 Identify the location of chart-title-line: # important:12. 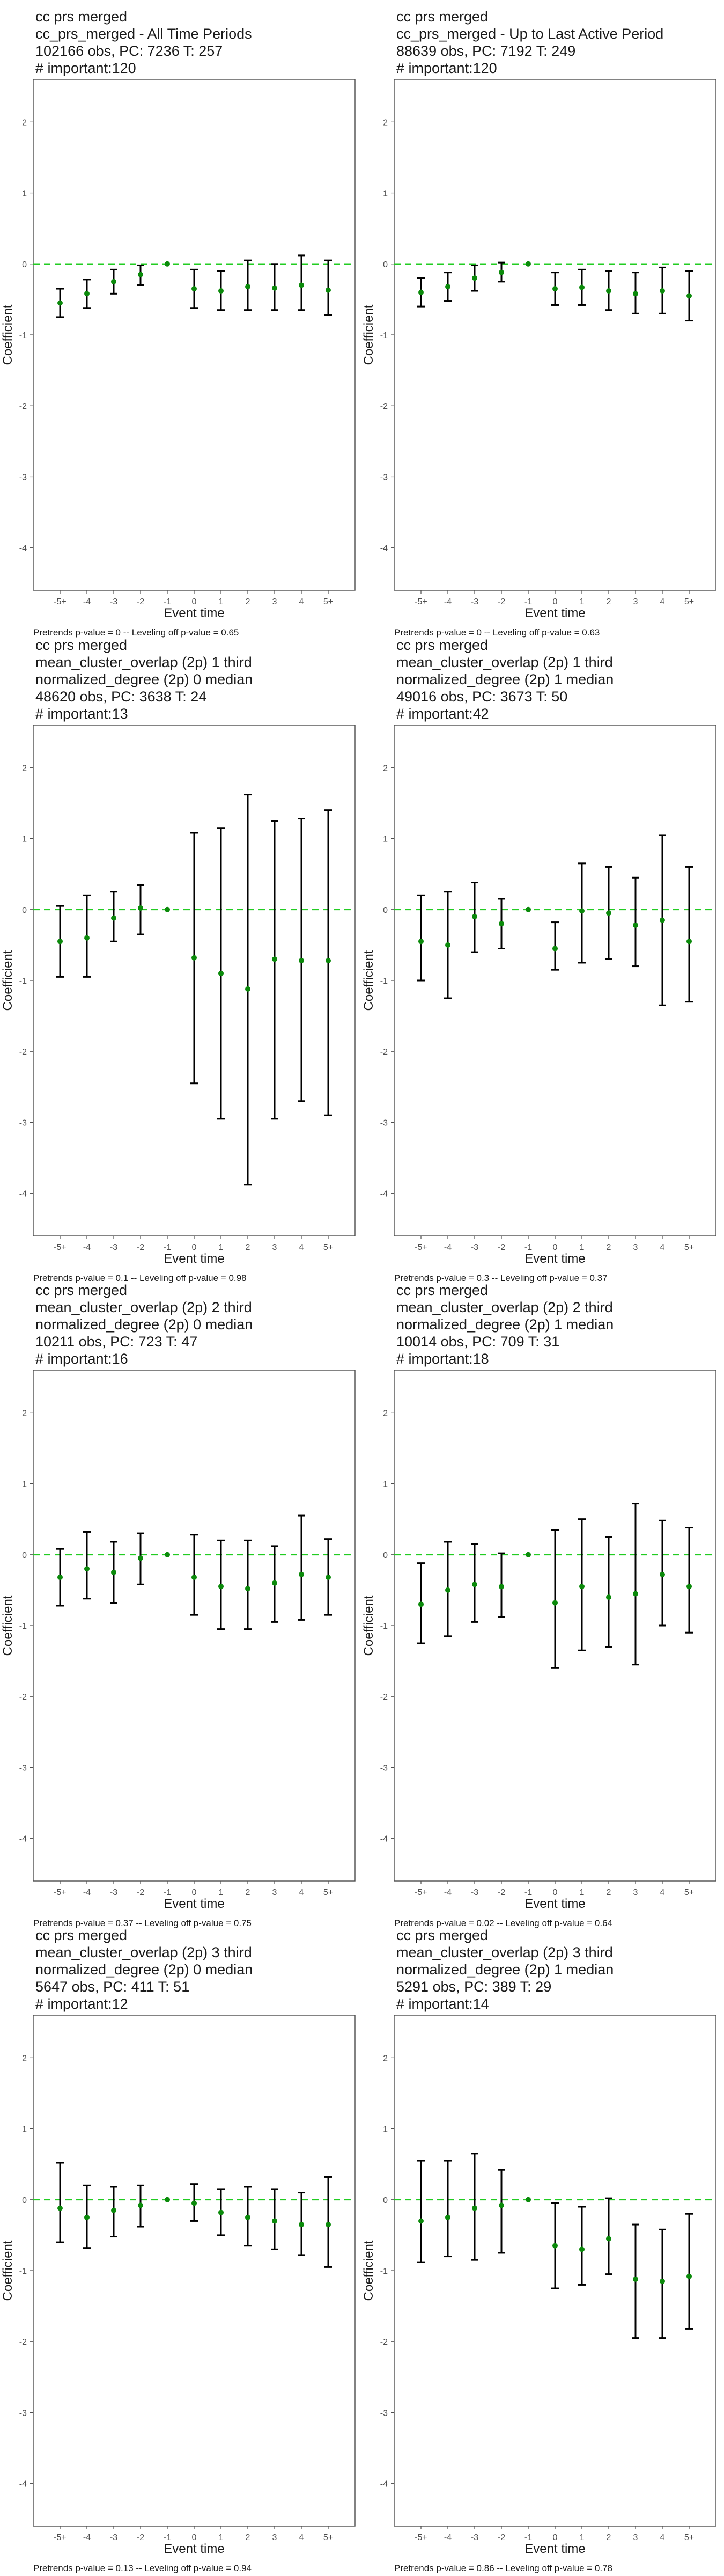
(81, 2004).